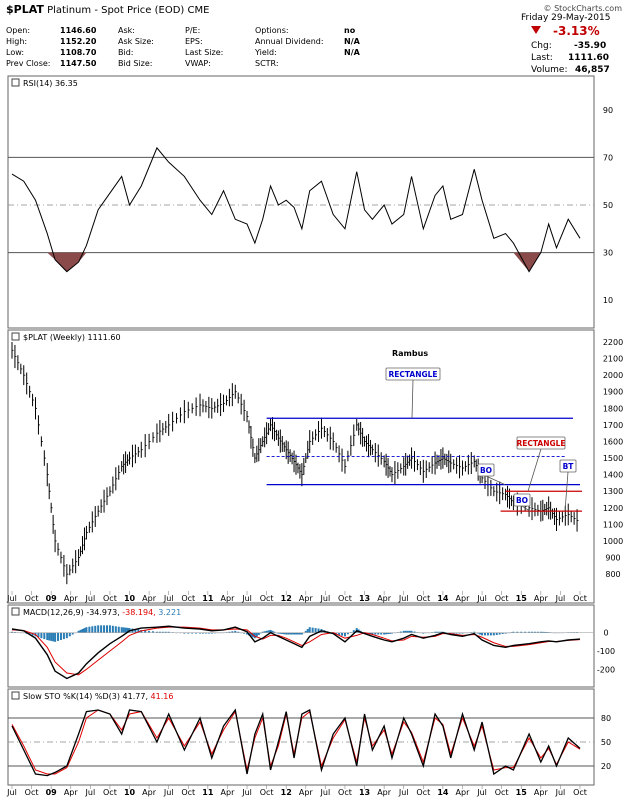 This screenshot has width=630, height=800. Describe the element at coordinates (138, 612) in the screenshot. I see `macd-signal-value: -38.194,` at that location.